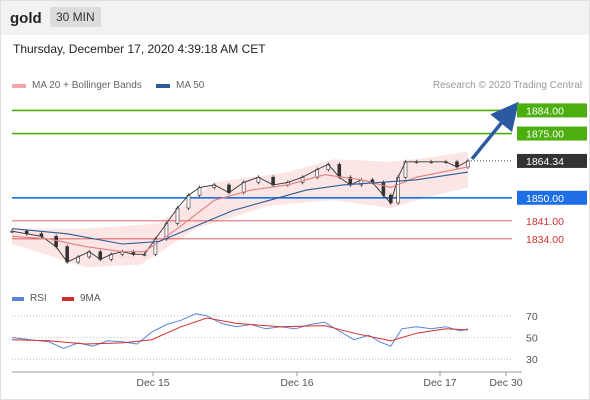 This screenshot has width=590, height=400. I want to click on x-tick-label-1: Dec 16, so click(296, 383).